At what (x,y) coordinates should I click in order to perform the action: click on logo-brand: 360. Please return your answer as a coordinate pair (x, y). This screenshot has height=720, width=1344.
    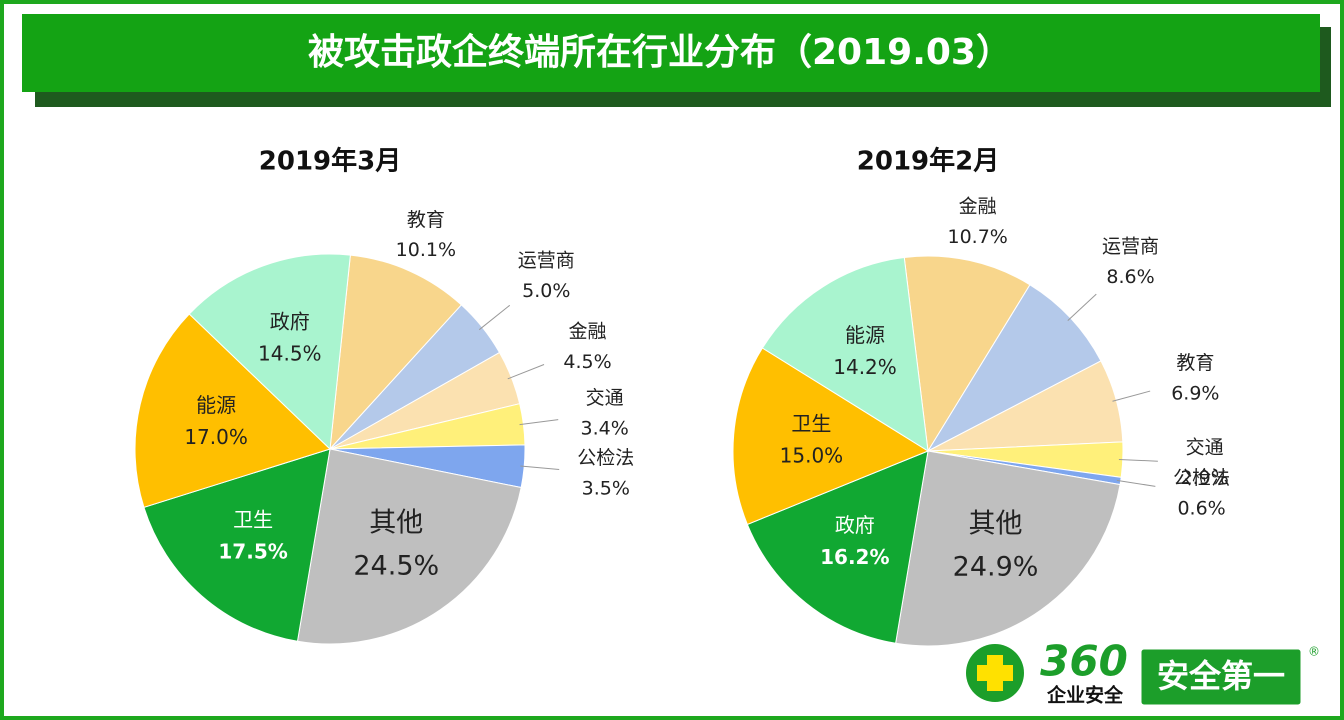
    Looking at the image, I should click on (1084, 661).